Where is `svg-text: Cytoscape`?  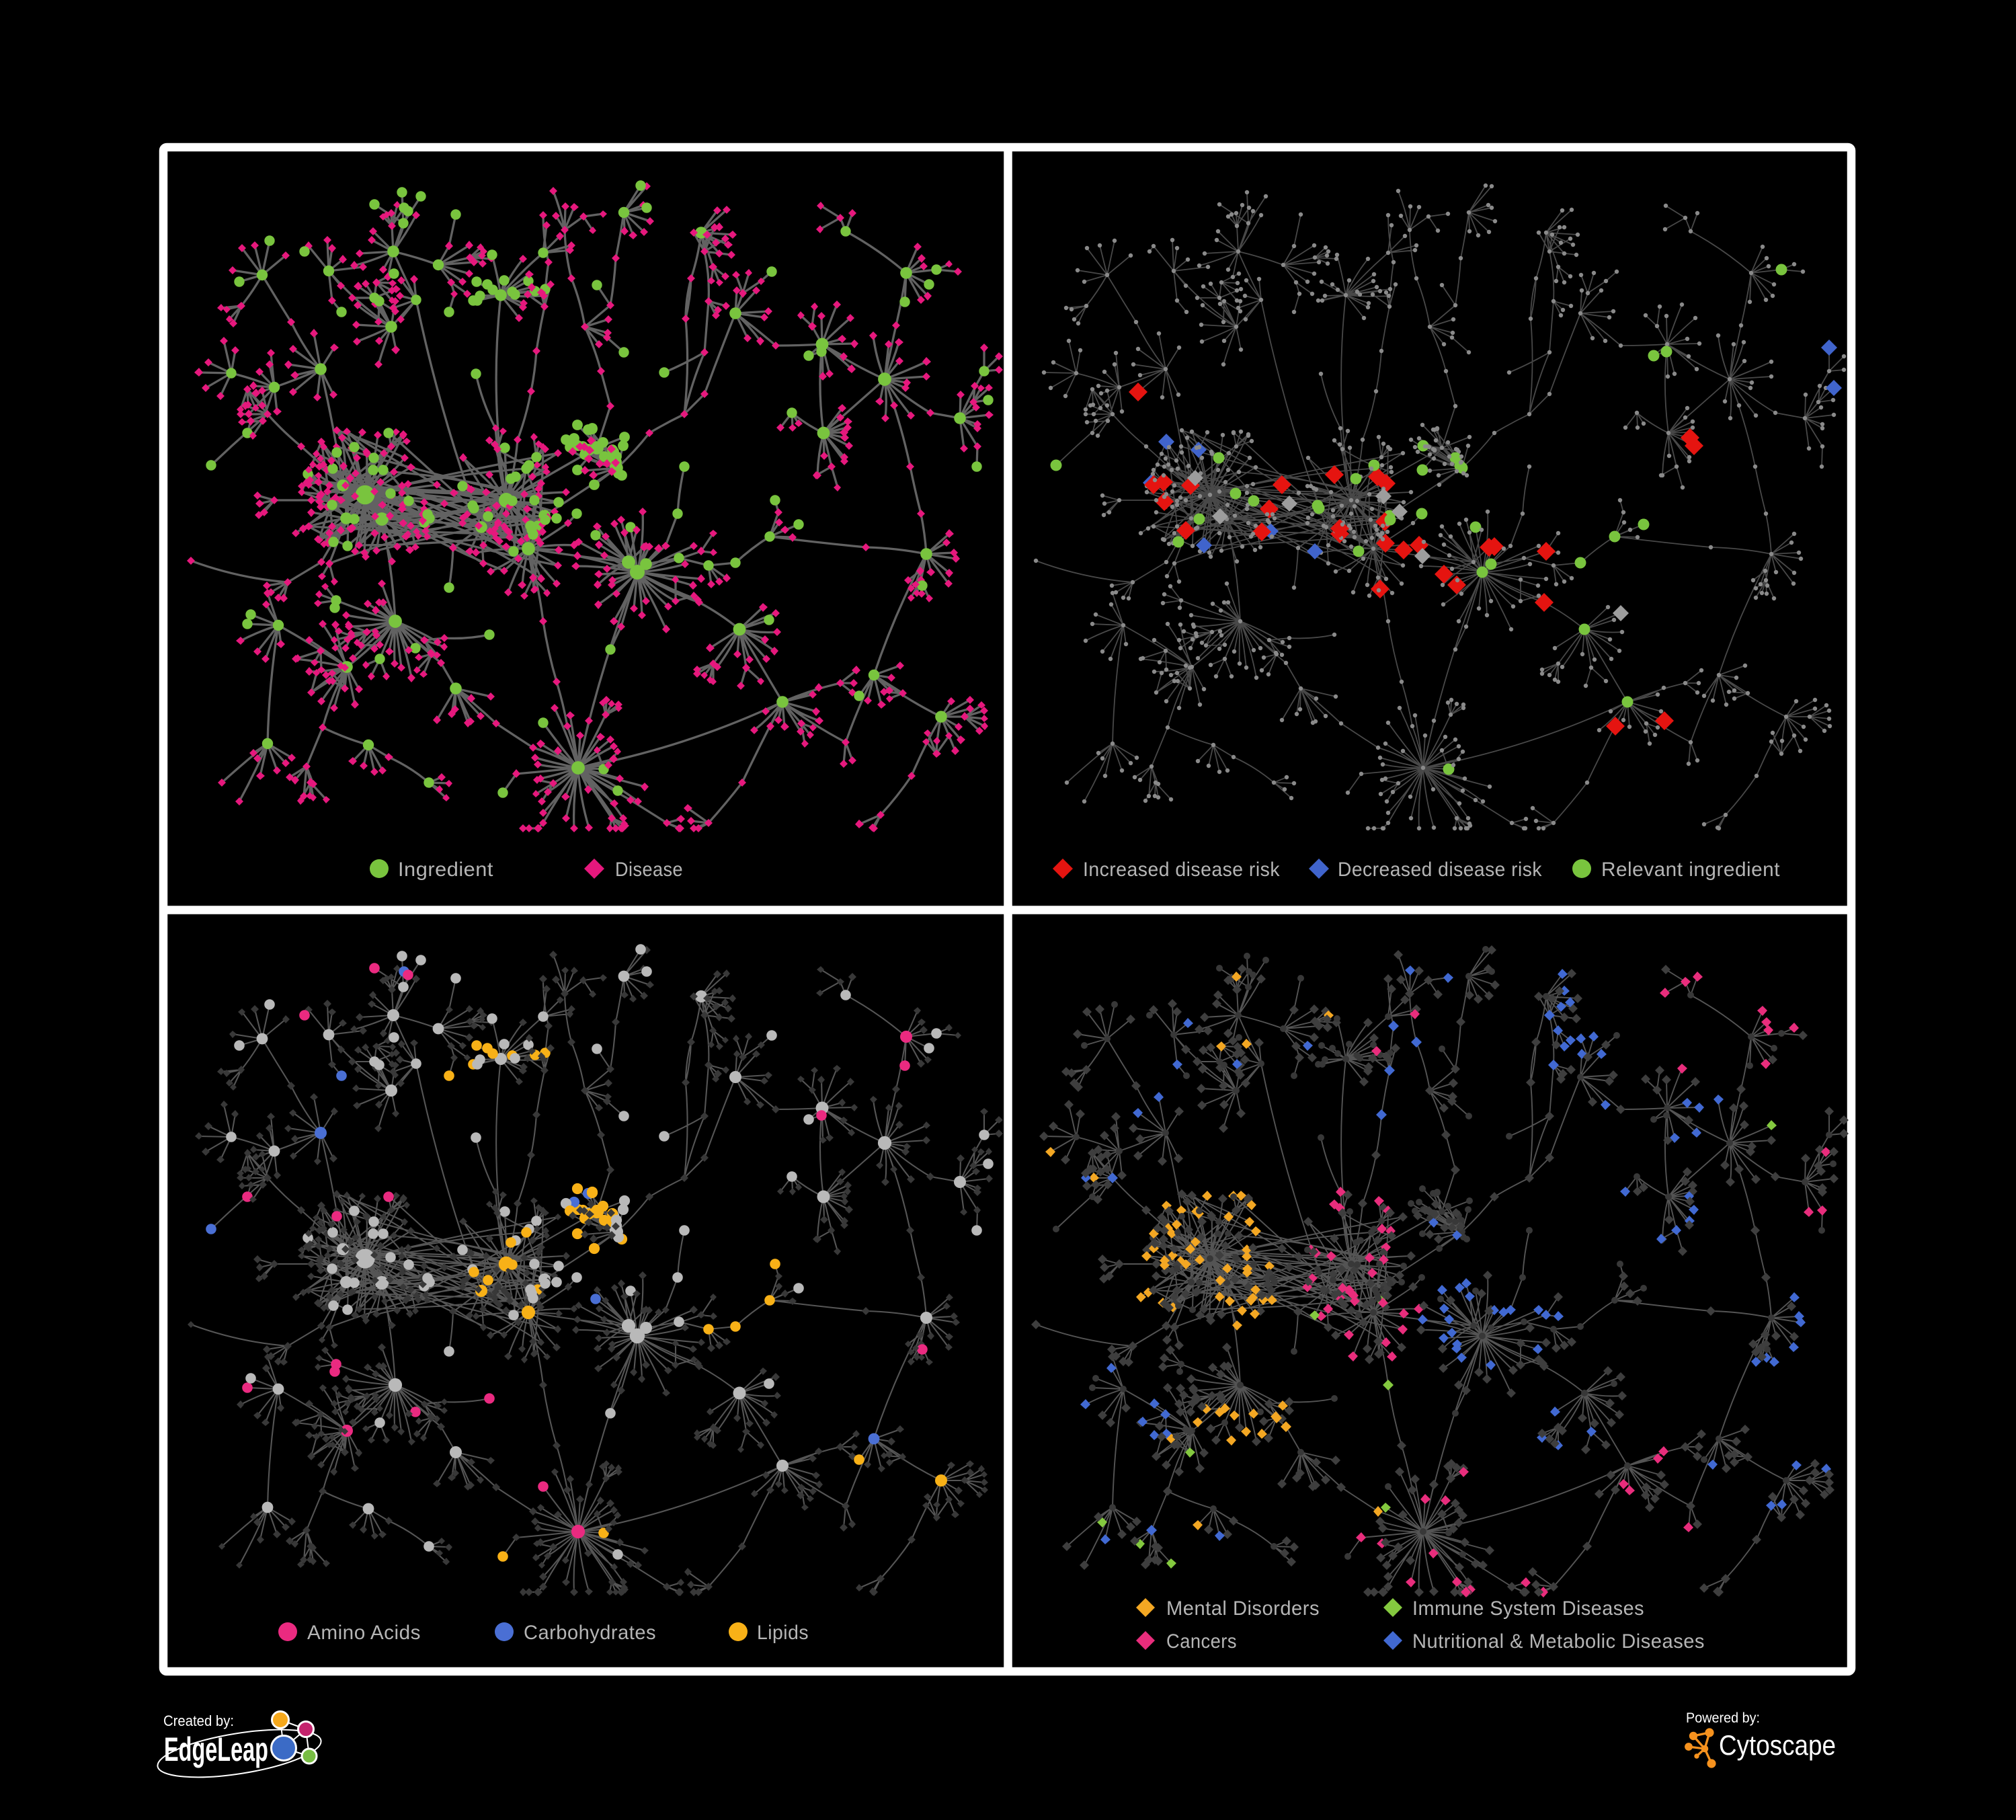 svg-text: Cytoscape is located at coordinates (1777, 1745).